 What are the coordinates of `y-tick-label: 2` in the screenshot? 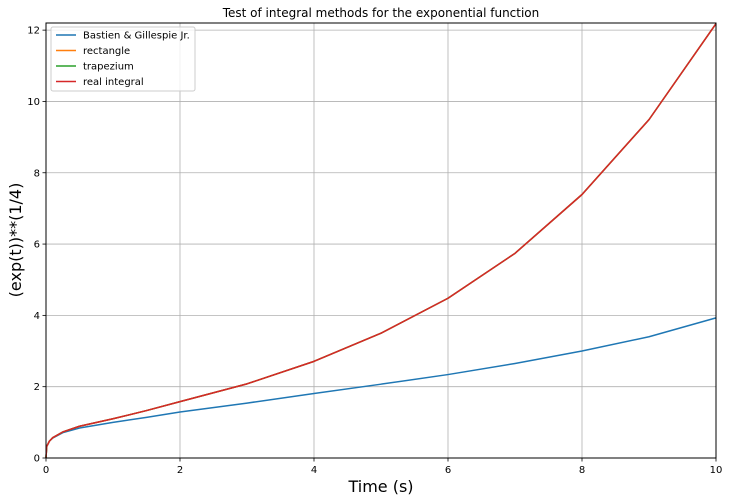 It's located at (37, 387).